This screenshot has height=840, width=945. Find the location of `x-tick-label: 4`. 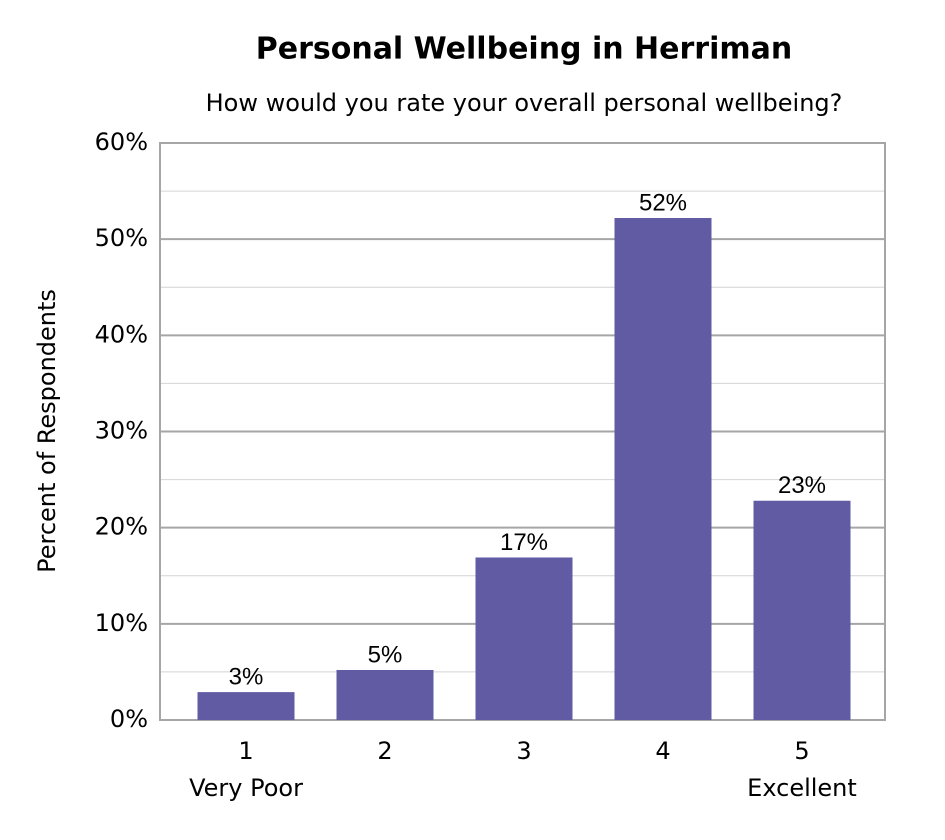

x-tick-label: 4 is located at coordinates (662, 751).